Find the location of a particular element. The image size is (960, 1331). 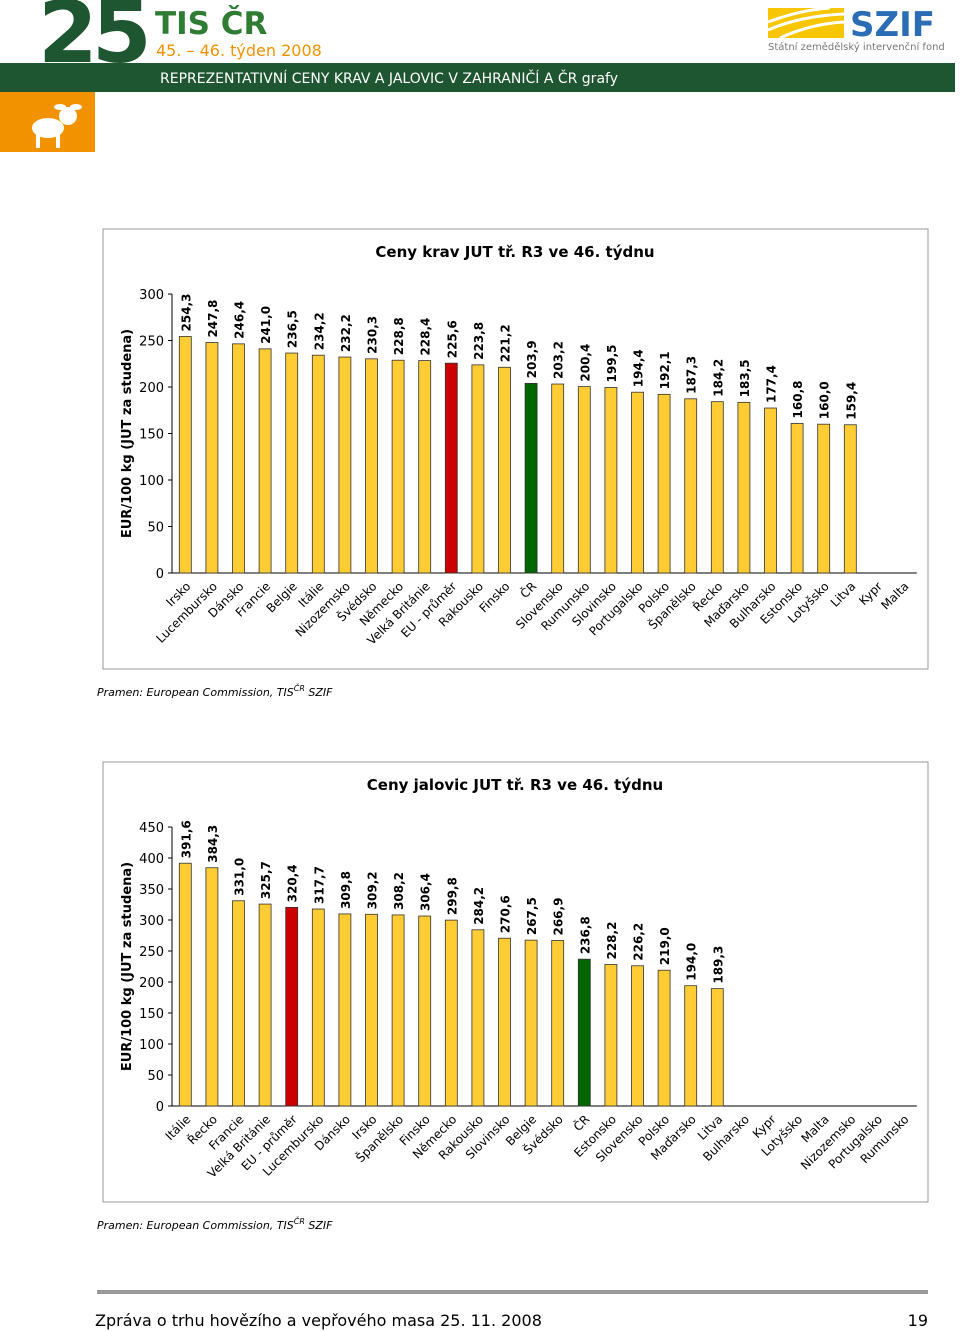

value-label: 160,0 is located at coordinates (825, 400).